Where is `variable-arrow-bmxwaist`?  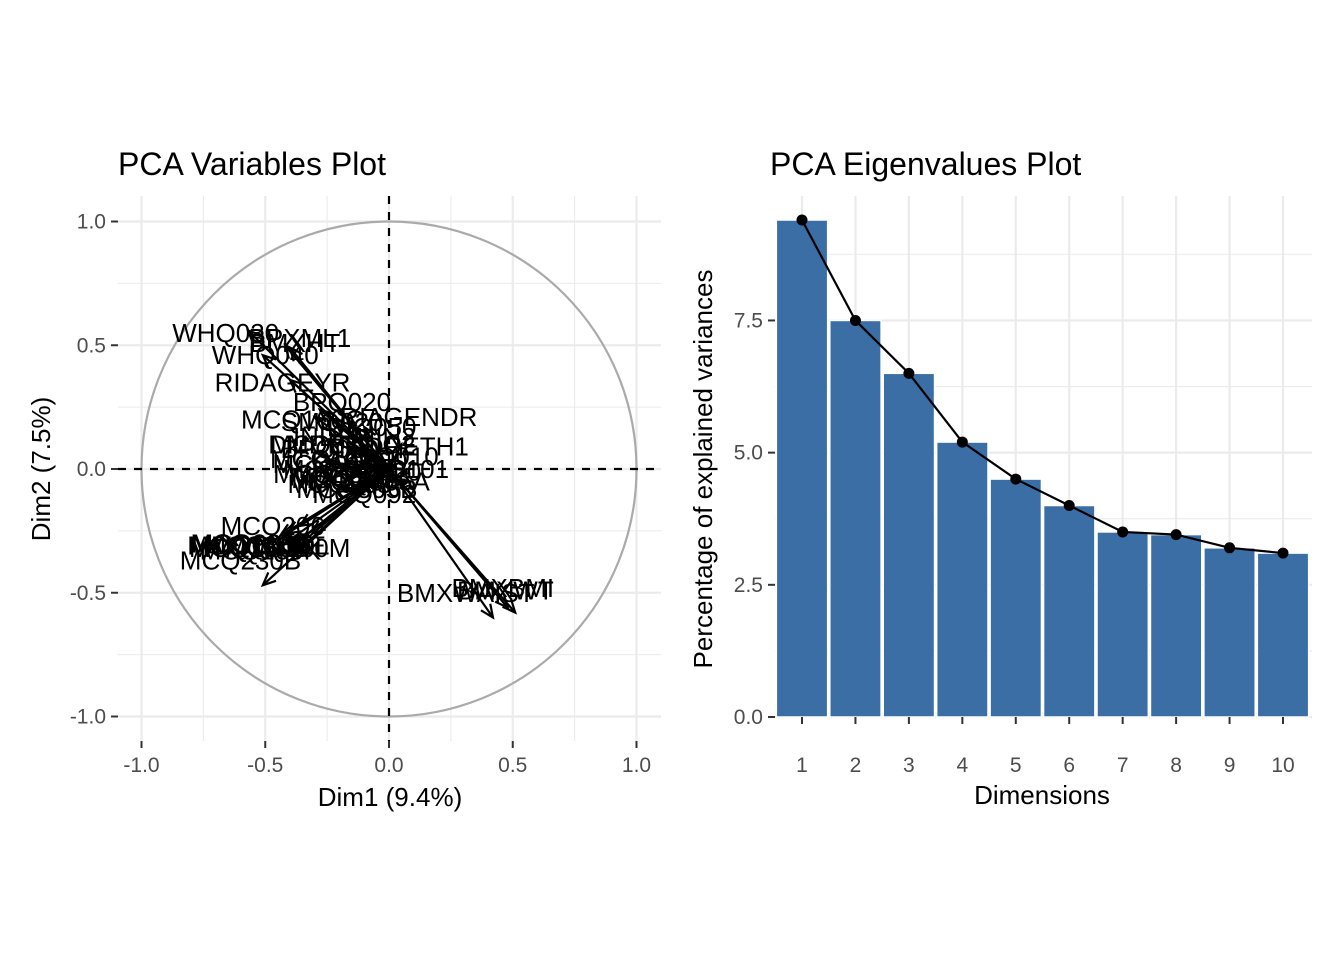 variable-arrow-bmxwaist is located at coordinates (441, 544).